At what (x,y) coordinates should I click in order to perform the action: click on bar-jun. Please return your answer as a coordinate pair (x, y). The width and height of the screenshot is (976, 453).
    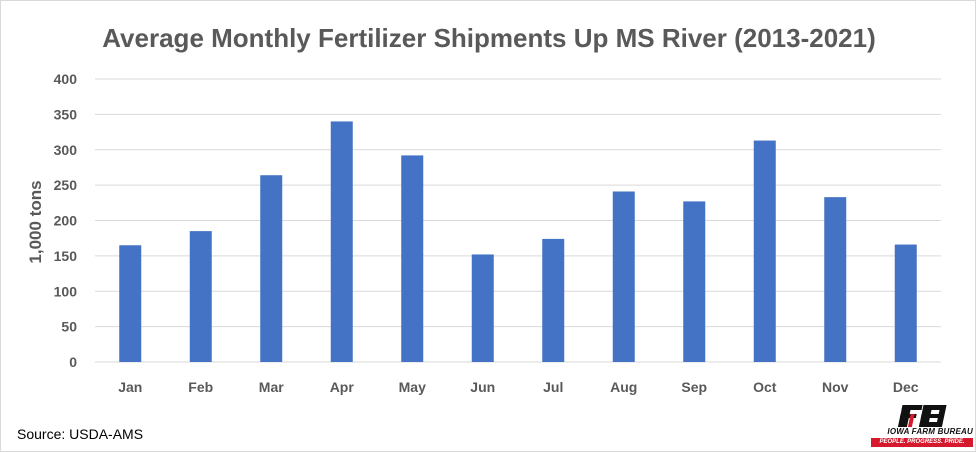
    Looking at the image, I should click on (482, 308).